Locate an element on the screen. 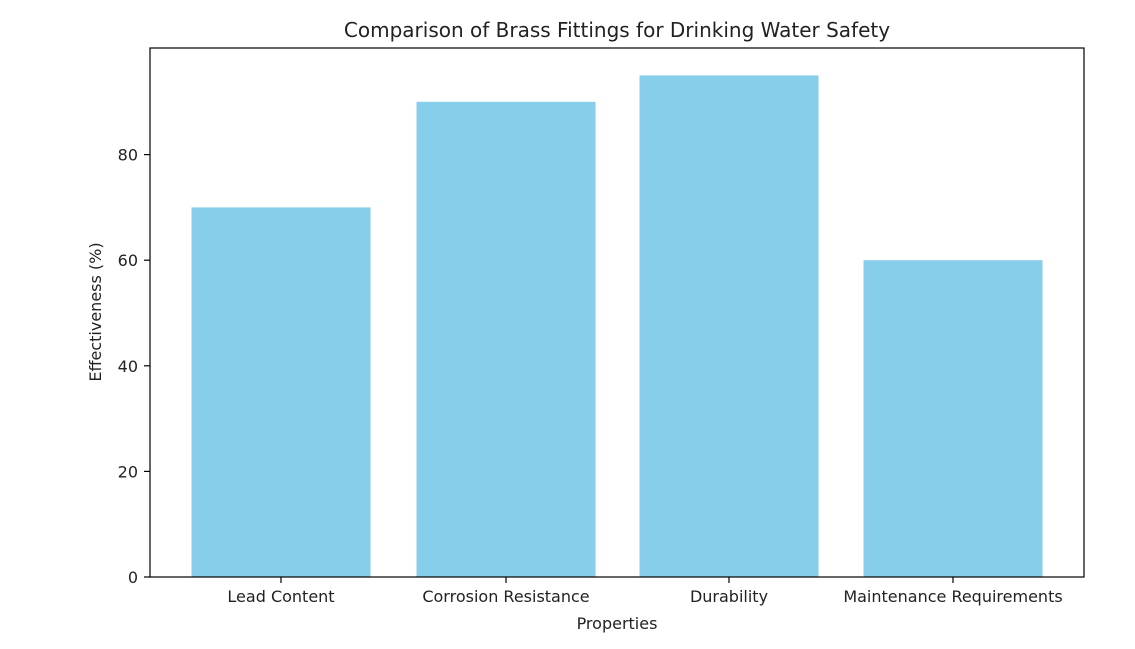 The image size is (1135, 649). y-ticks: 0 20 40 60 80 is located at coordinates (134, 366).